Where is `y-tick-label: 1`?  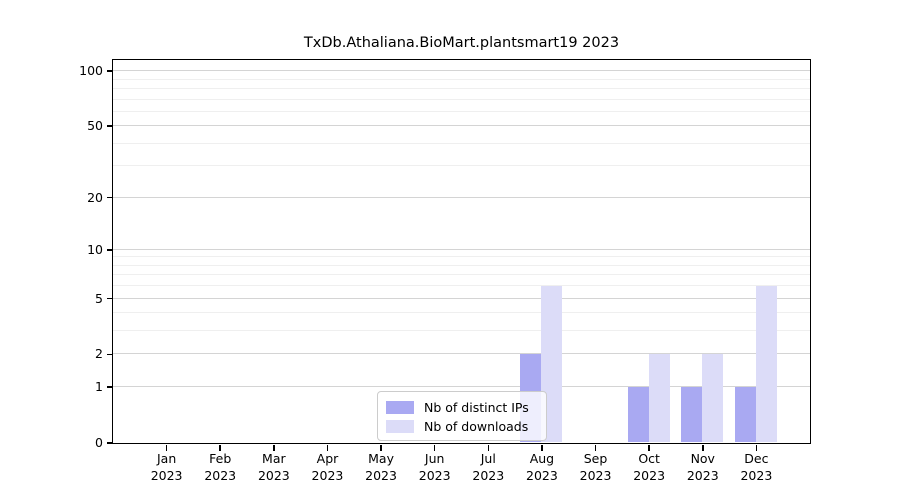 y-tick-label: 1 is located at coordinates (99, 387).